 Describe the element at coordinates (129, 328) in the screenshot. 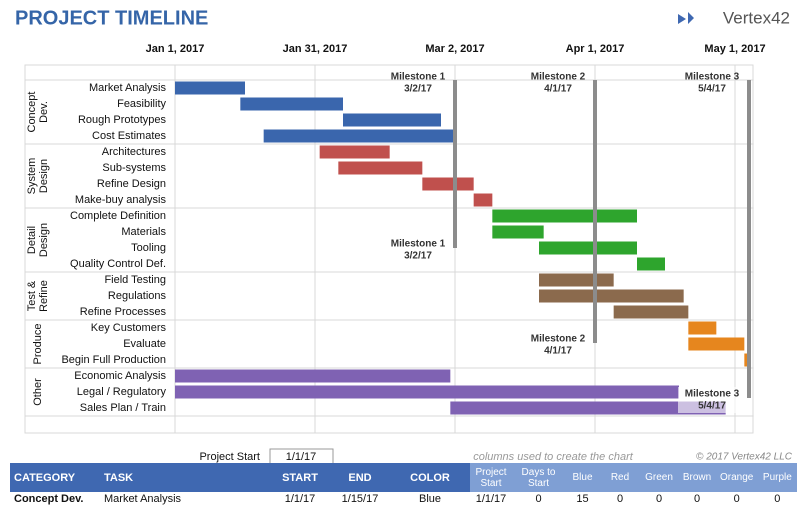

I see `task-label: Key Customers` at that location.